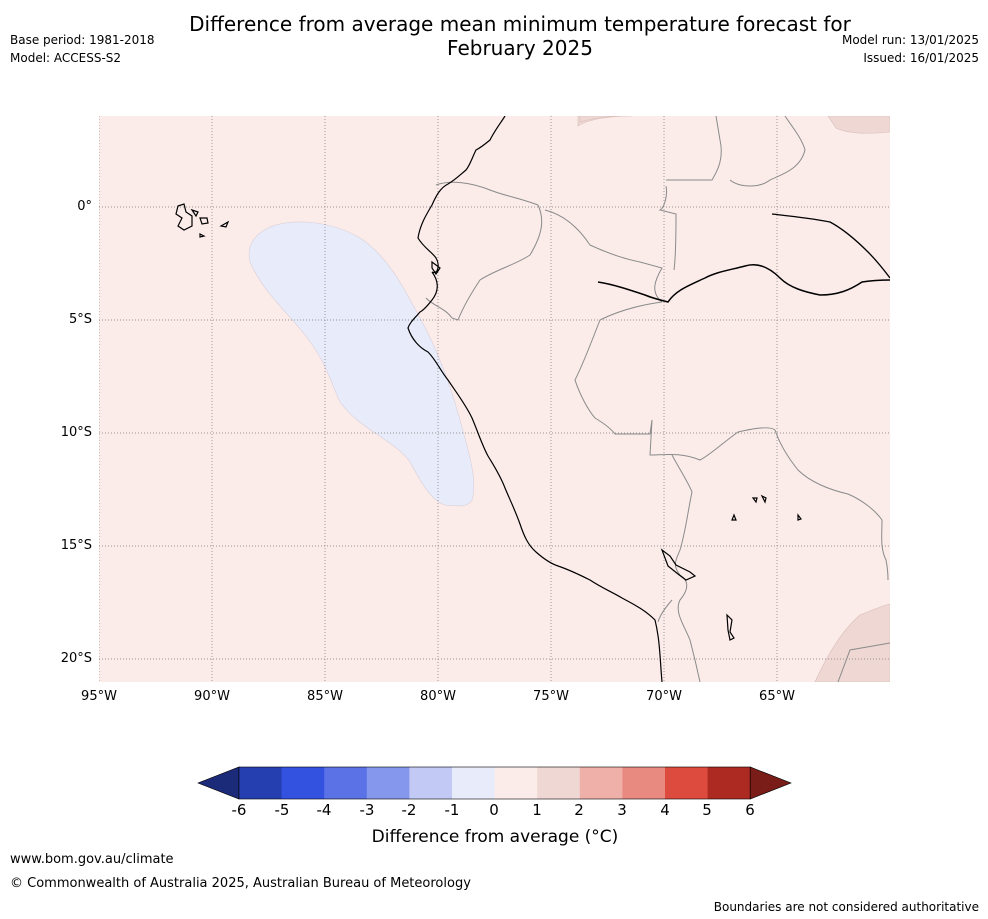  I want to click on chile-bolivia-border, so click(665, 611).